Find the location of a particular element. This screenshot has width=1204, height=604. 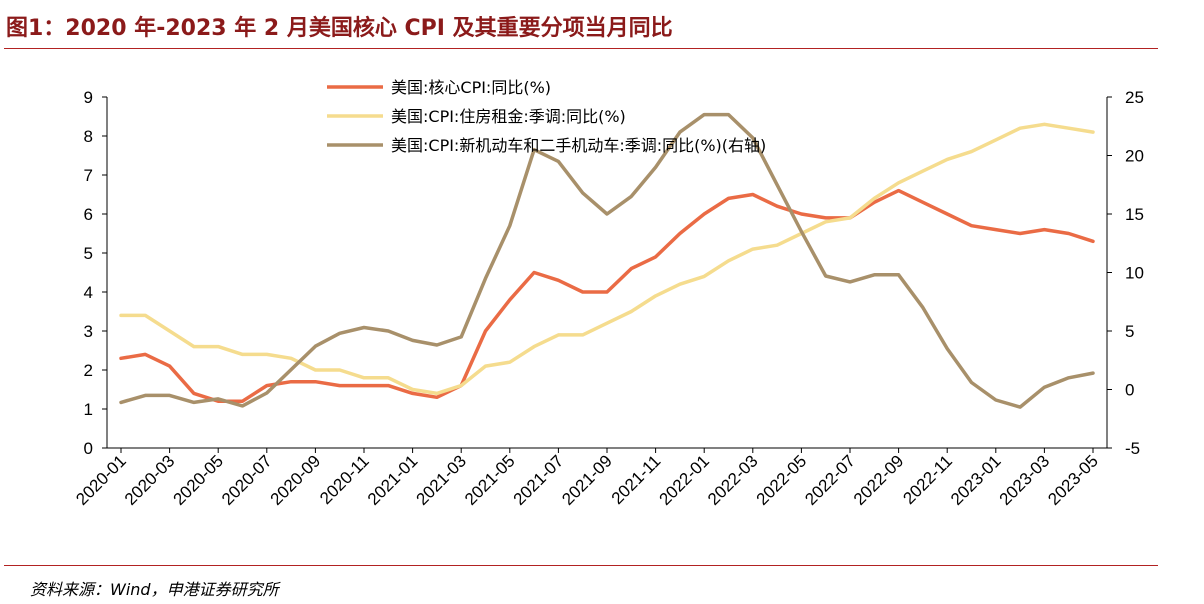

x-tick-label: 2022-01 is located at coordinates (684, 480).